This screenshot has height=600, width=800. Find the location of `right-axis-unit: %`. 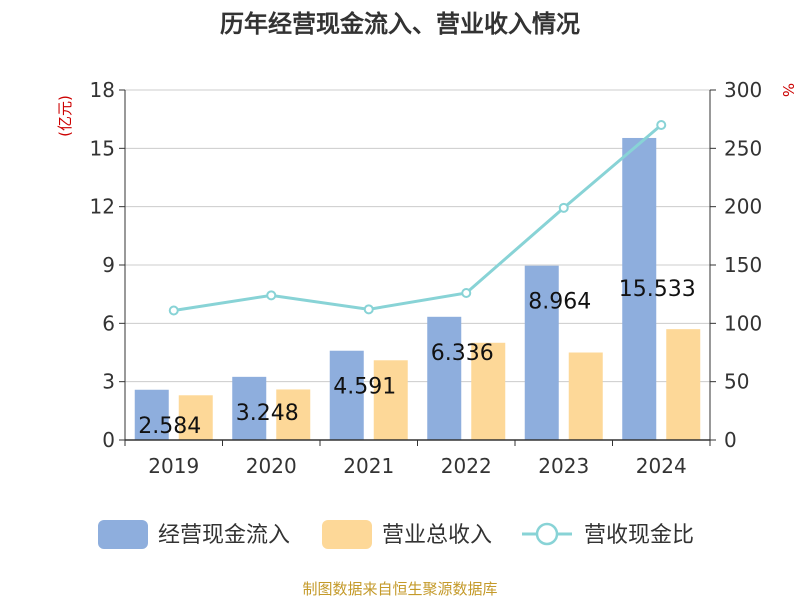

right-axis-unit: % is located at coordinates (788, 90).